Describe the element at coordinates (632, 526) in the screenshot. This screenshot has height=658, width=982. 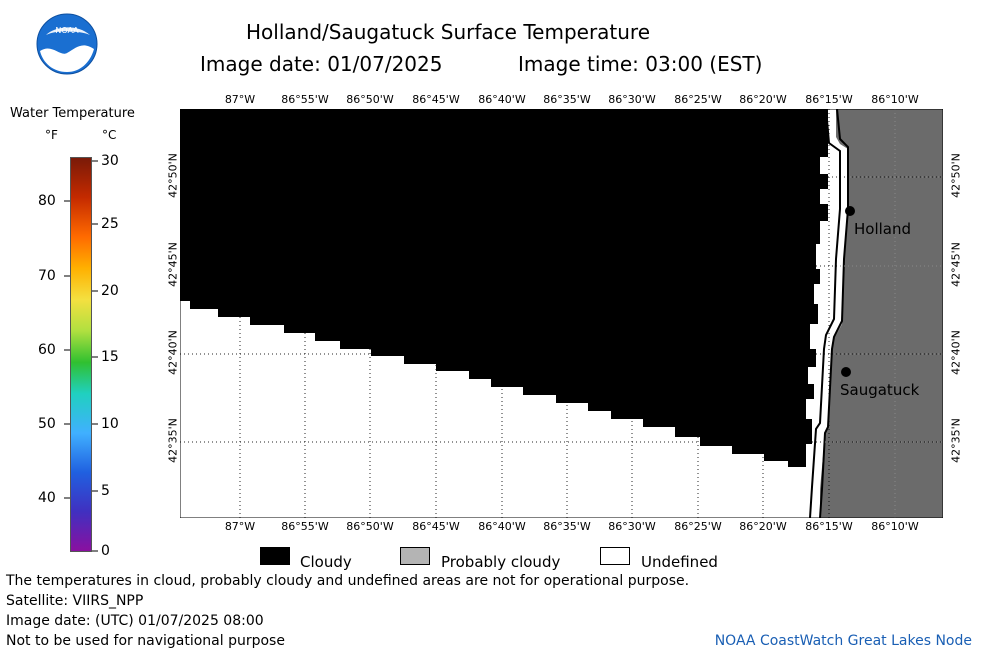
I see `lon-label-bottom: 86°30'W` at that location.